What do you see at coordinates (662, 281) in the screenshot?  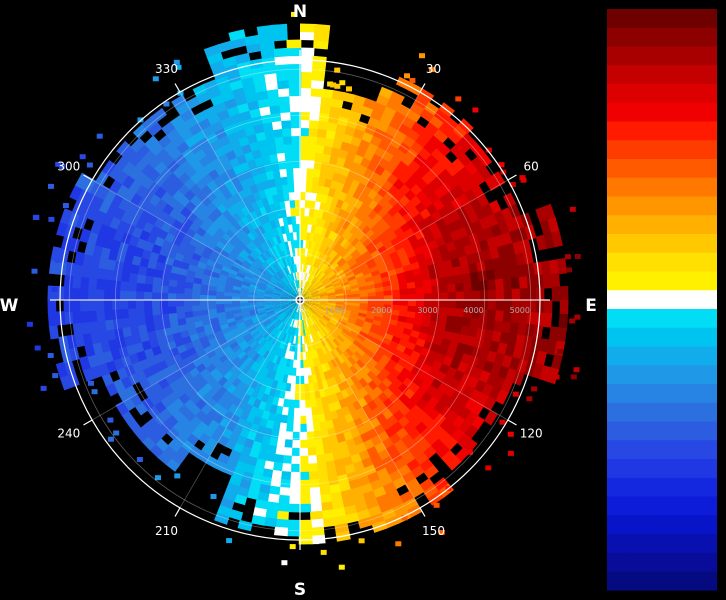 I see `legend-swatch` at bounding box center [662, 281].